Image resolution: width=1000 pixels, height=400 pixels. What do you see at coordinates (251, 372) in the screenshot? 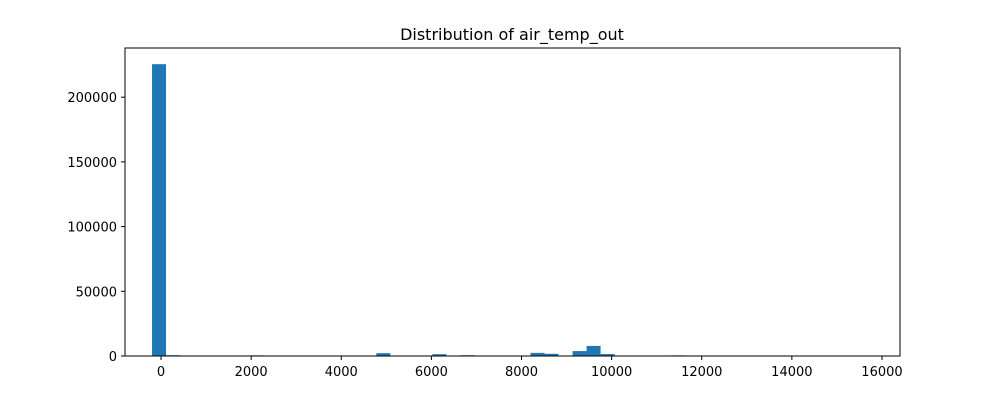
I see `x-tick-label: 2000` at bounding box center [251, 372].